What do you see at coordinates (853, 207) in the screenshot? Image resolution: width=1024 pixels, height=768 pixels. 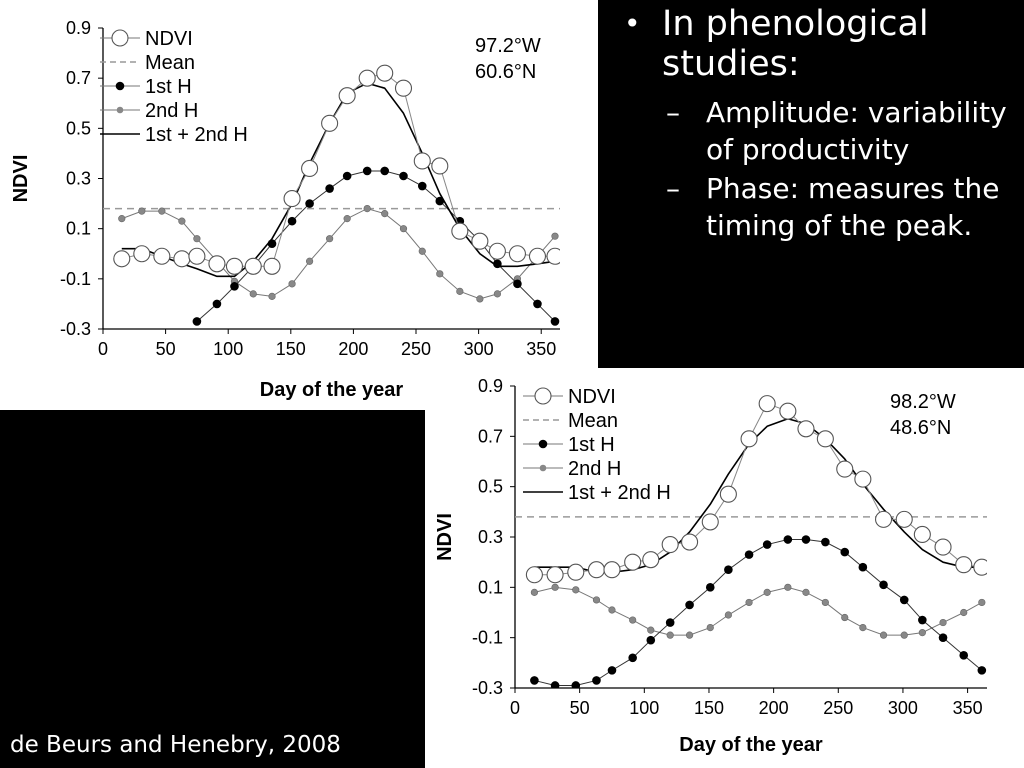 I see `sub-bullet-text: Phase: measures the timing of the peak.` at bounding box center [853, 207].